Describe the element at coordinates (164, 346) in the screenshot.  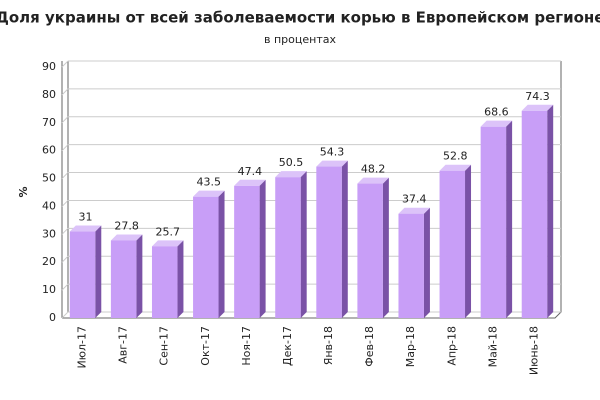
I see `x-tick-label: Сен-17` at that location.